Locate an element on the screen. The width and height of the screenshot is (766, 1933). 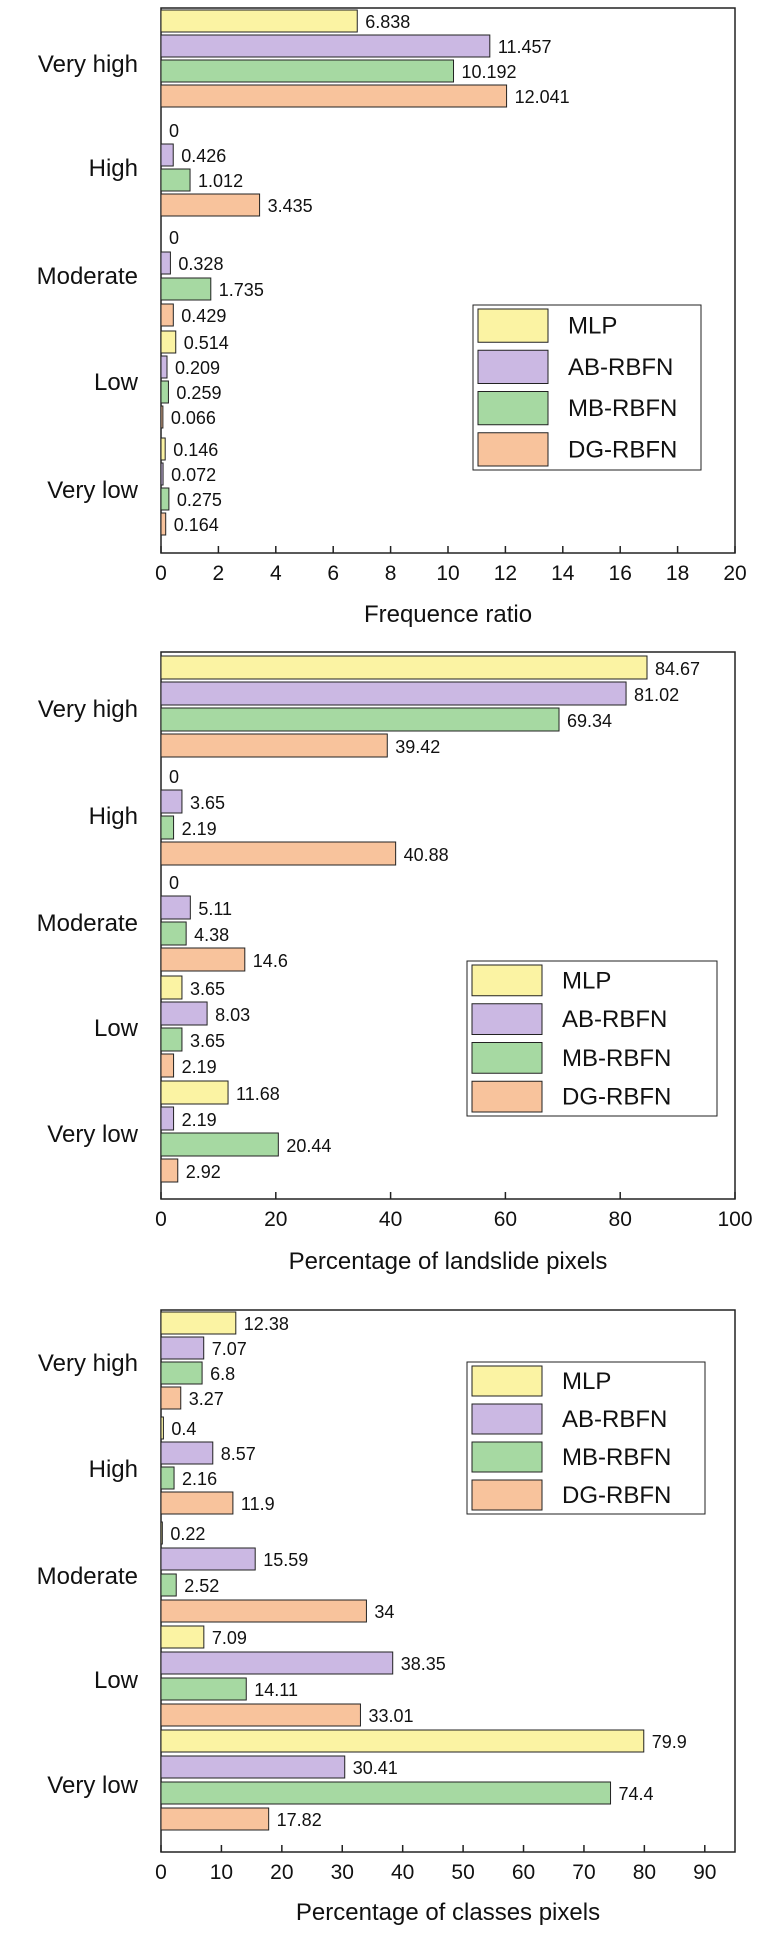
x-tick-label: 20 is located at coordinates (734, 573).